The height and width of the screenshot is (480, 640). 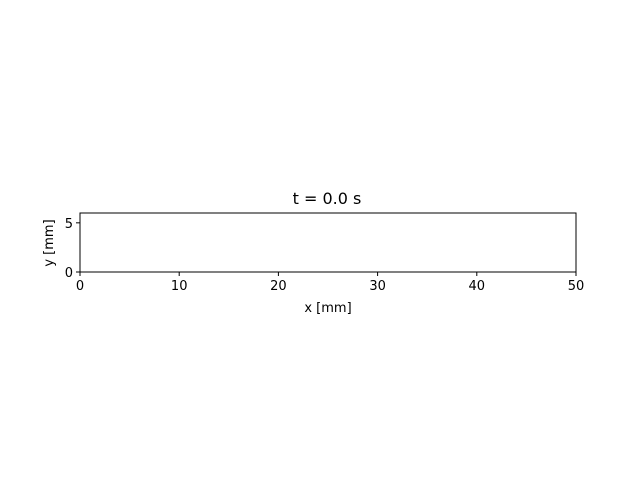 I want to click on axes-frame, so click(x=328, y=242).